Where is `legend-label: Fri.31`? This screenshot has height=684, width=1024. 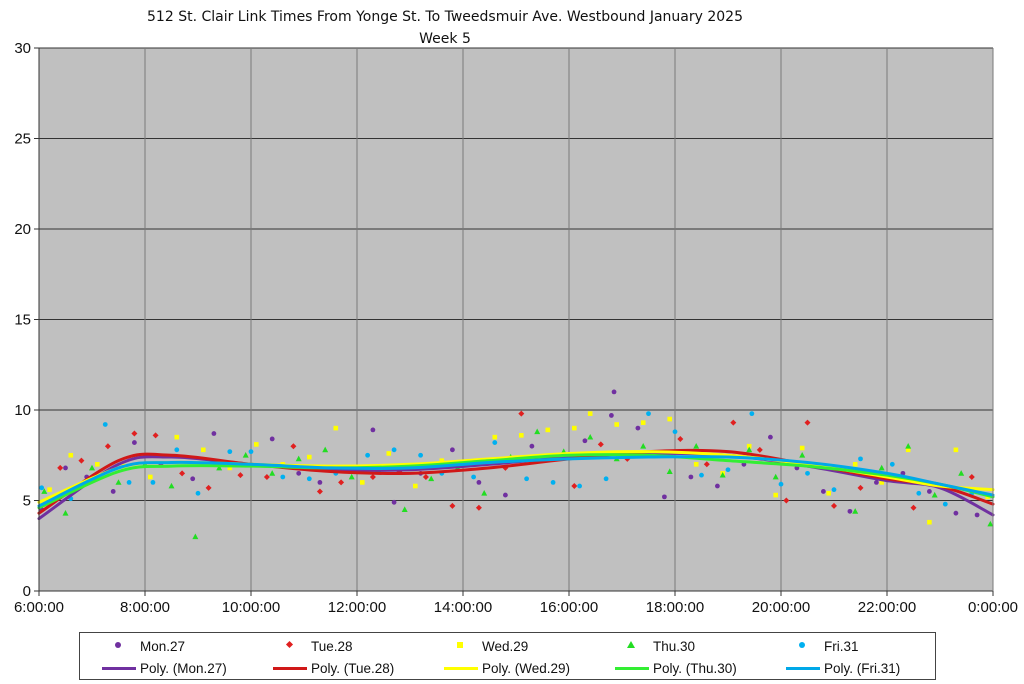 legend-label: Fri.31 is located at coordinates (841, 646).